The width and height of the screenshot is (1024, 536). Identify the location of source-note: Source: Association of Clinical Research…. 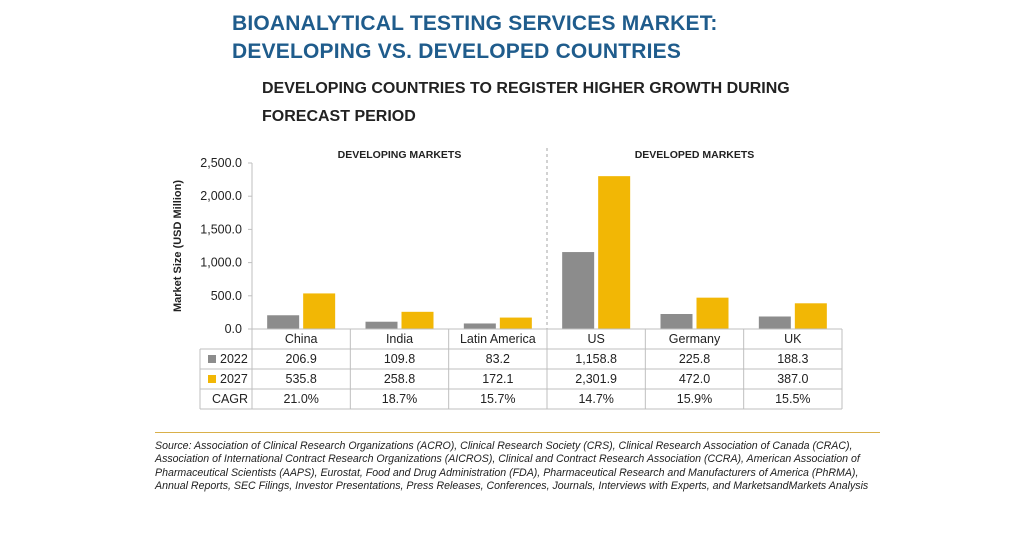
(512, 466).